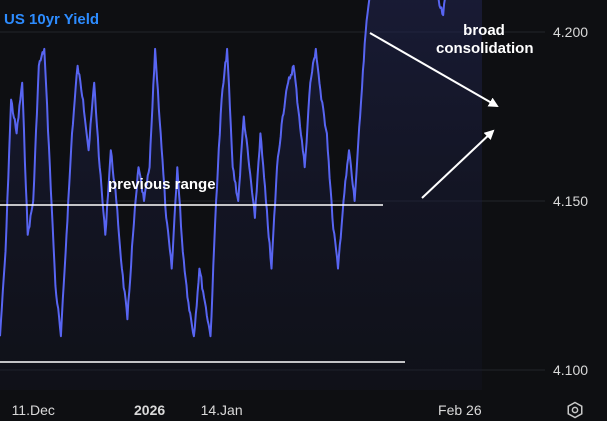 Image resolution: width=607 pixels, height=421 pixels. Describe the element at coordinates (52, 19) in the screenshot. I see `chart-title: US 10yr Yield` at that location.